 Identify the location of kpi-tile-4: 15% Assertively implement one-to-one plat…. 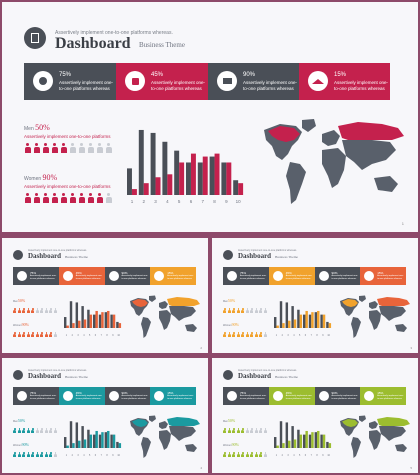
(173, 396).